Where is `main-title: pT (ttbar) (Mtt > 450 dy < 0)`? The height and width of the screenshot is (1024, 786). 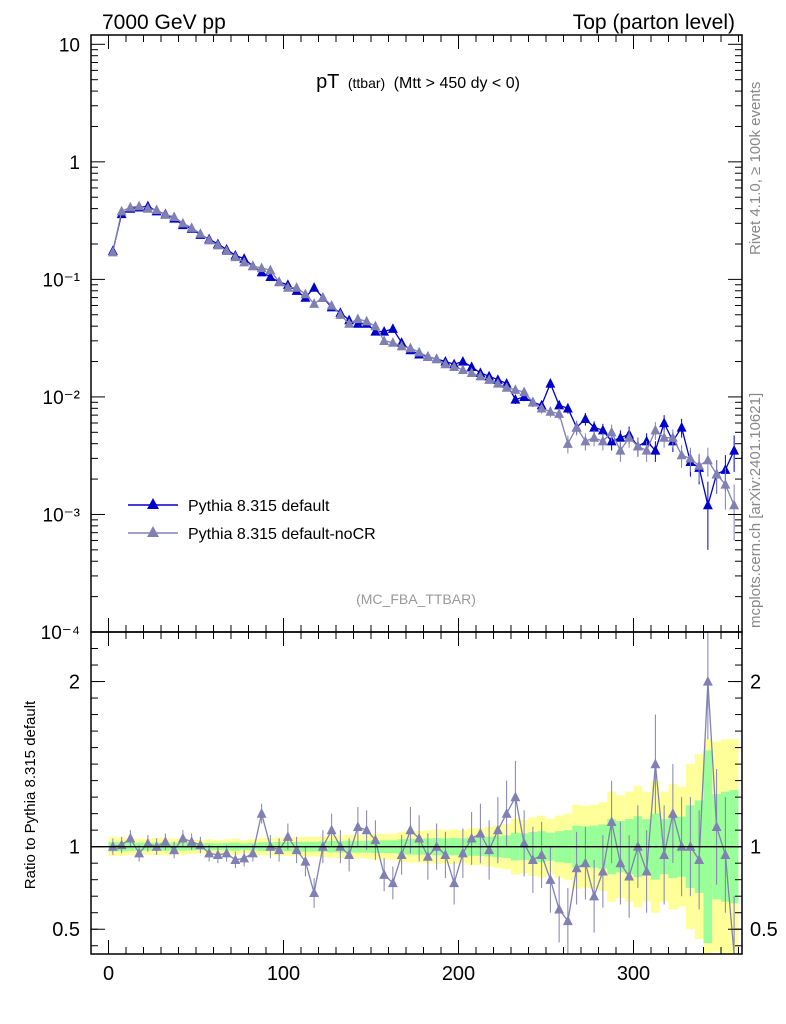
main-title: pT (ttbar) (Mtt > 450 dy < 0) is located at coordinates (418, 82).